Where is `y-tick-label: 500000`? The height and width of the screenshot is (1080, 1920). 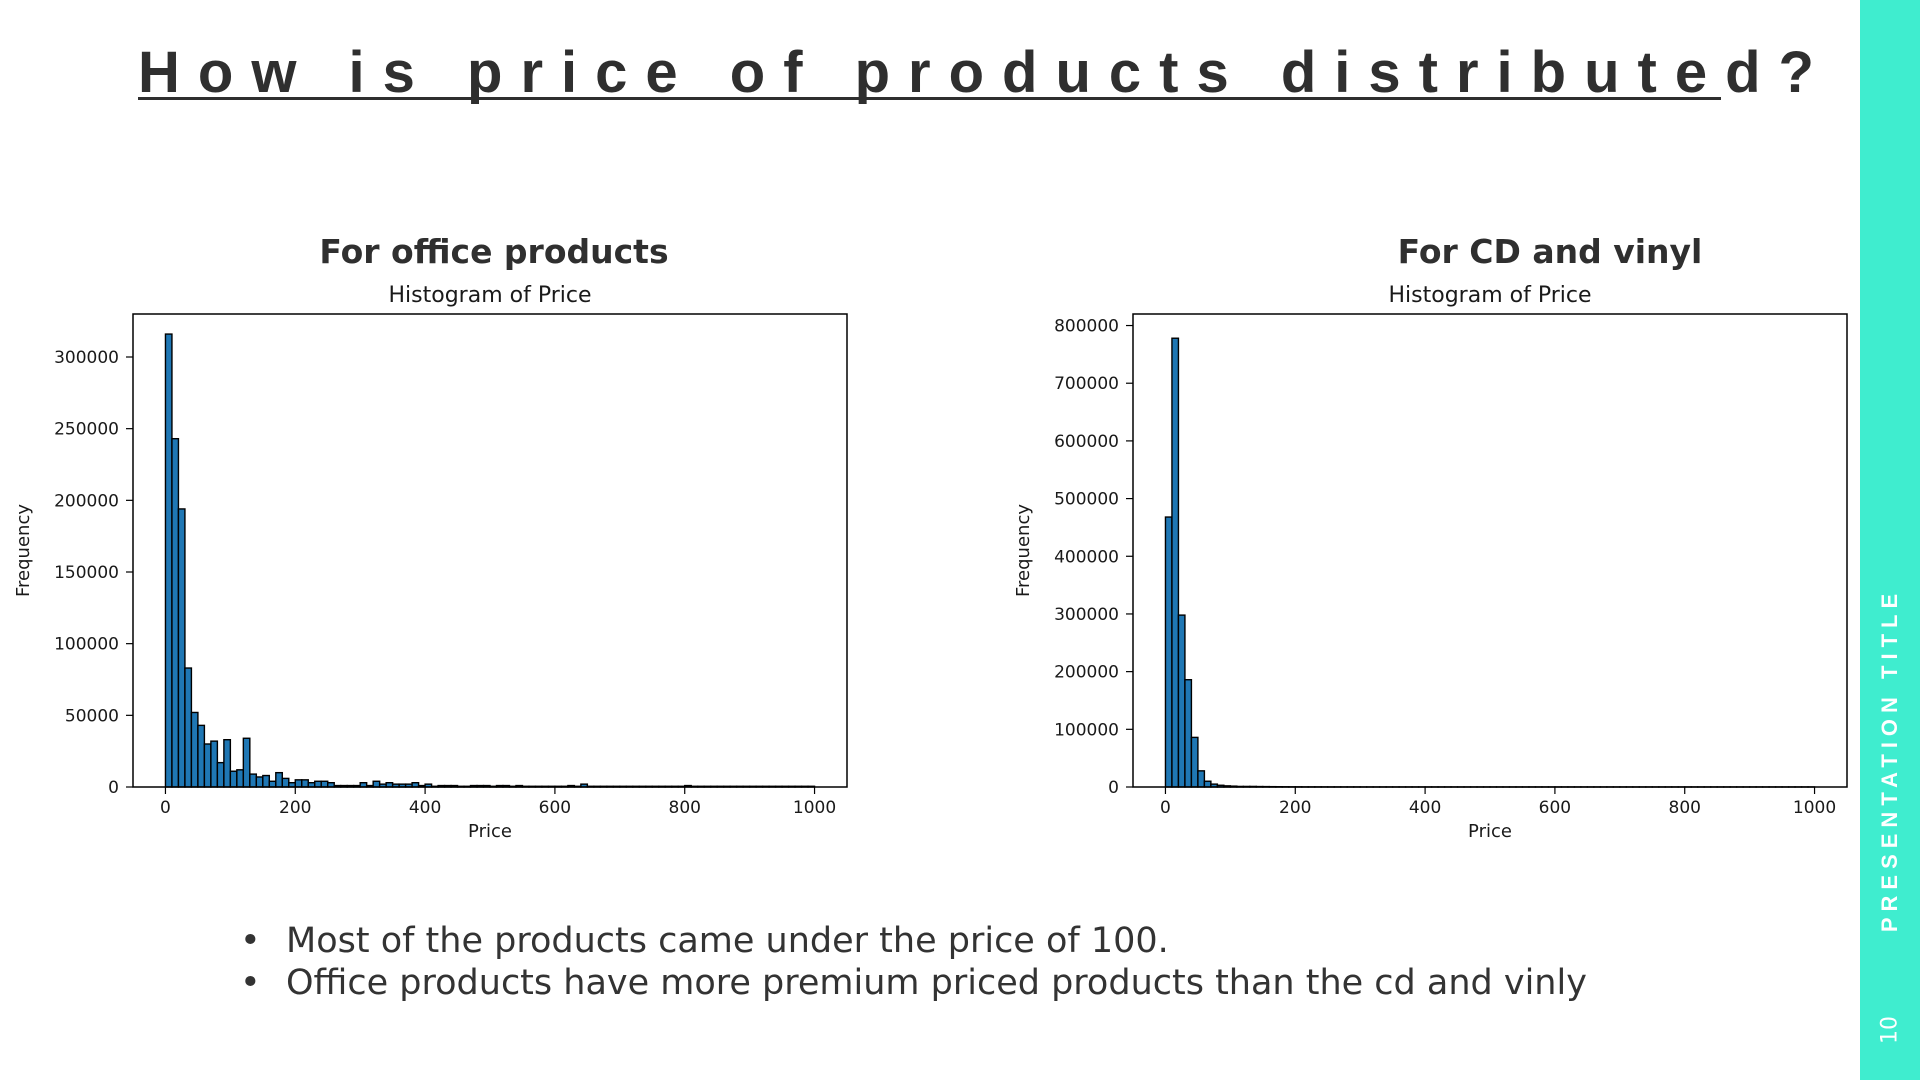
y-tick-label: 500000 is located at coordinates (1086, 500).